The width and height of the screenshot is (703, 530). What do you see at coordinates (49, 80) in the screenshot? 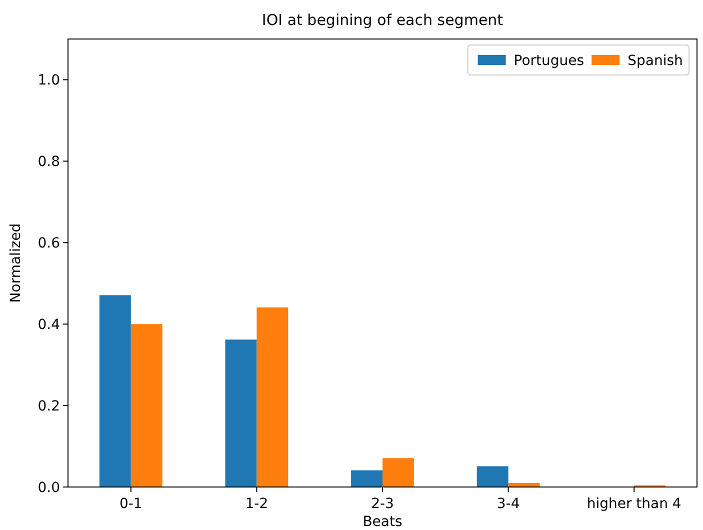
I see `y-tick-label: 1.0` at bounding box center [49, 80].